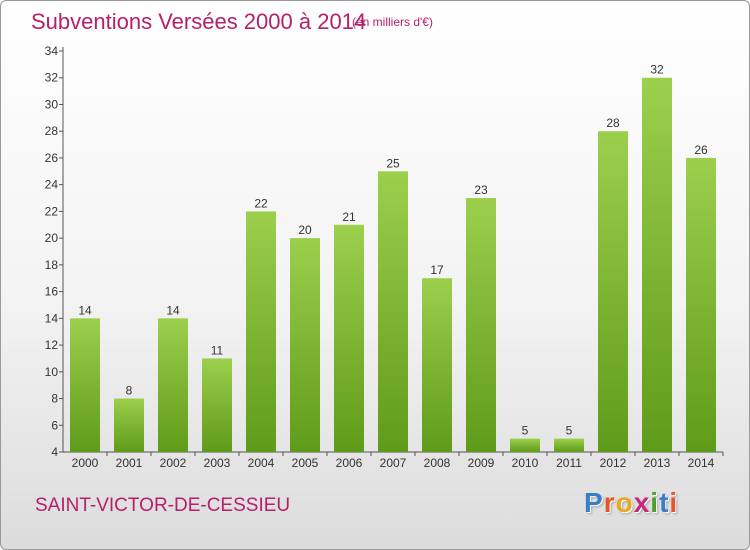  I want to click on data-label-2014: 26, so click(701, 150).